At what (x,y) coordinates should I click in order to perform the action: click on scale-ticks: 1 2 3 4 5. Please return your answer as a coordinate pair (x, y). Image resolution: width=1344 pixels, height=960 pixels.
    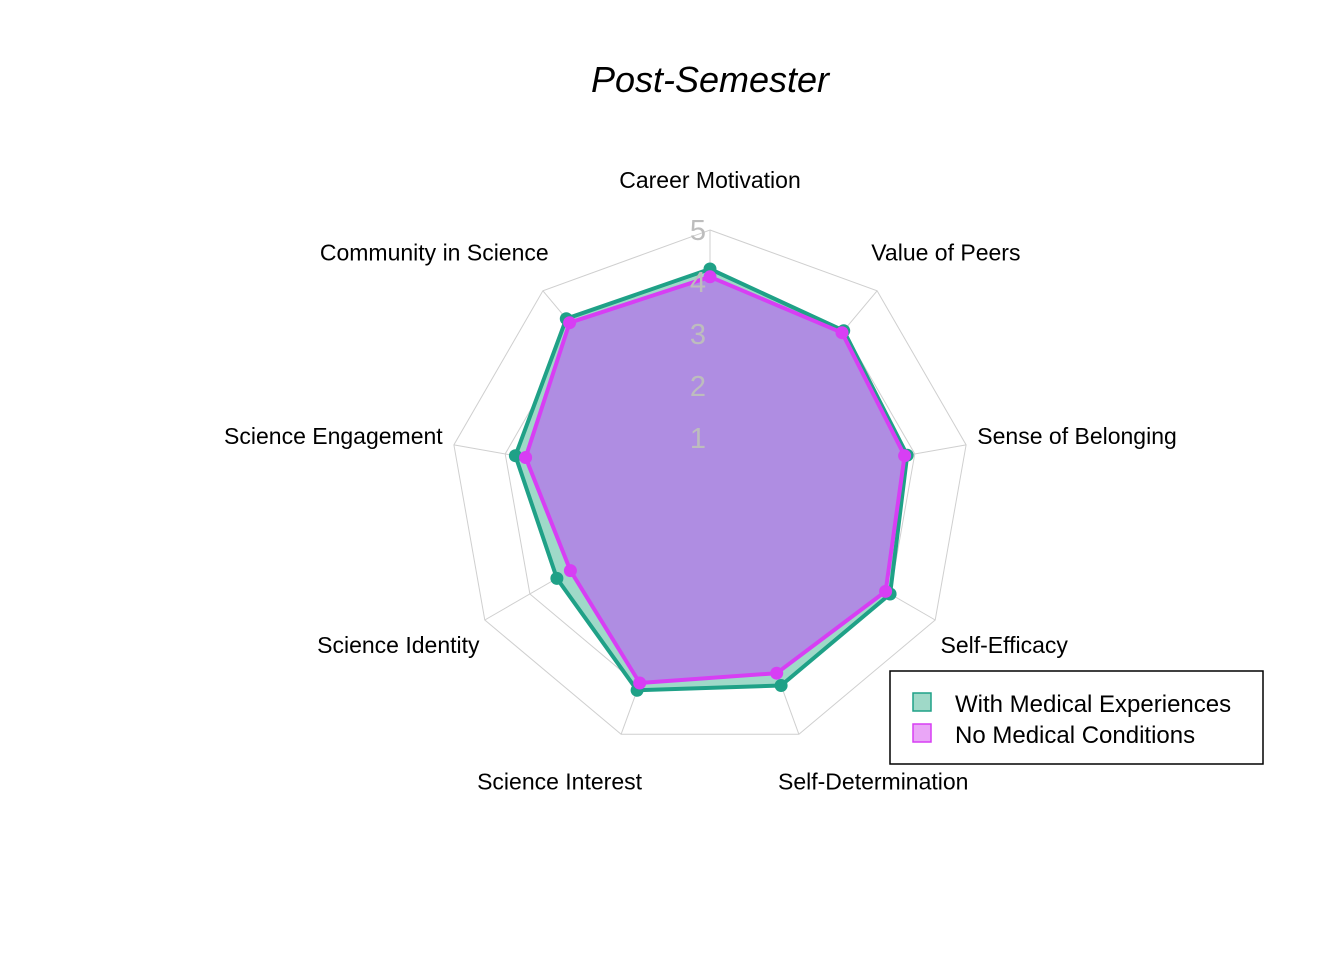
    Looking at the image, I should click on (698, 335).